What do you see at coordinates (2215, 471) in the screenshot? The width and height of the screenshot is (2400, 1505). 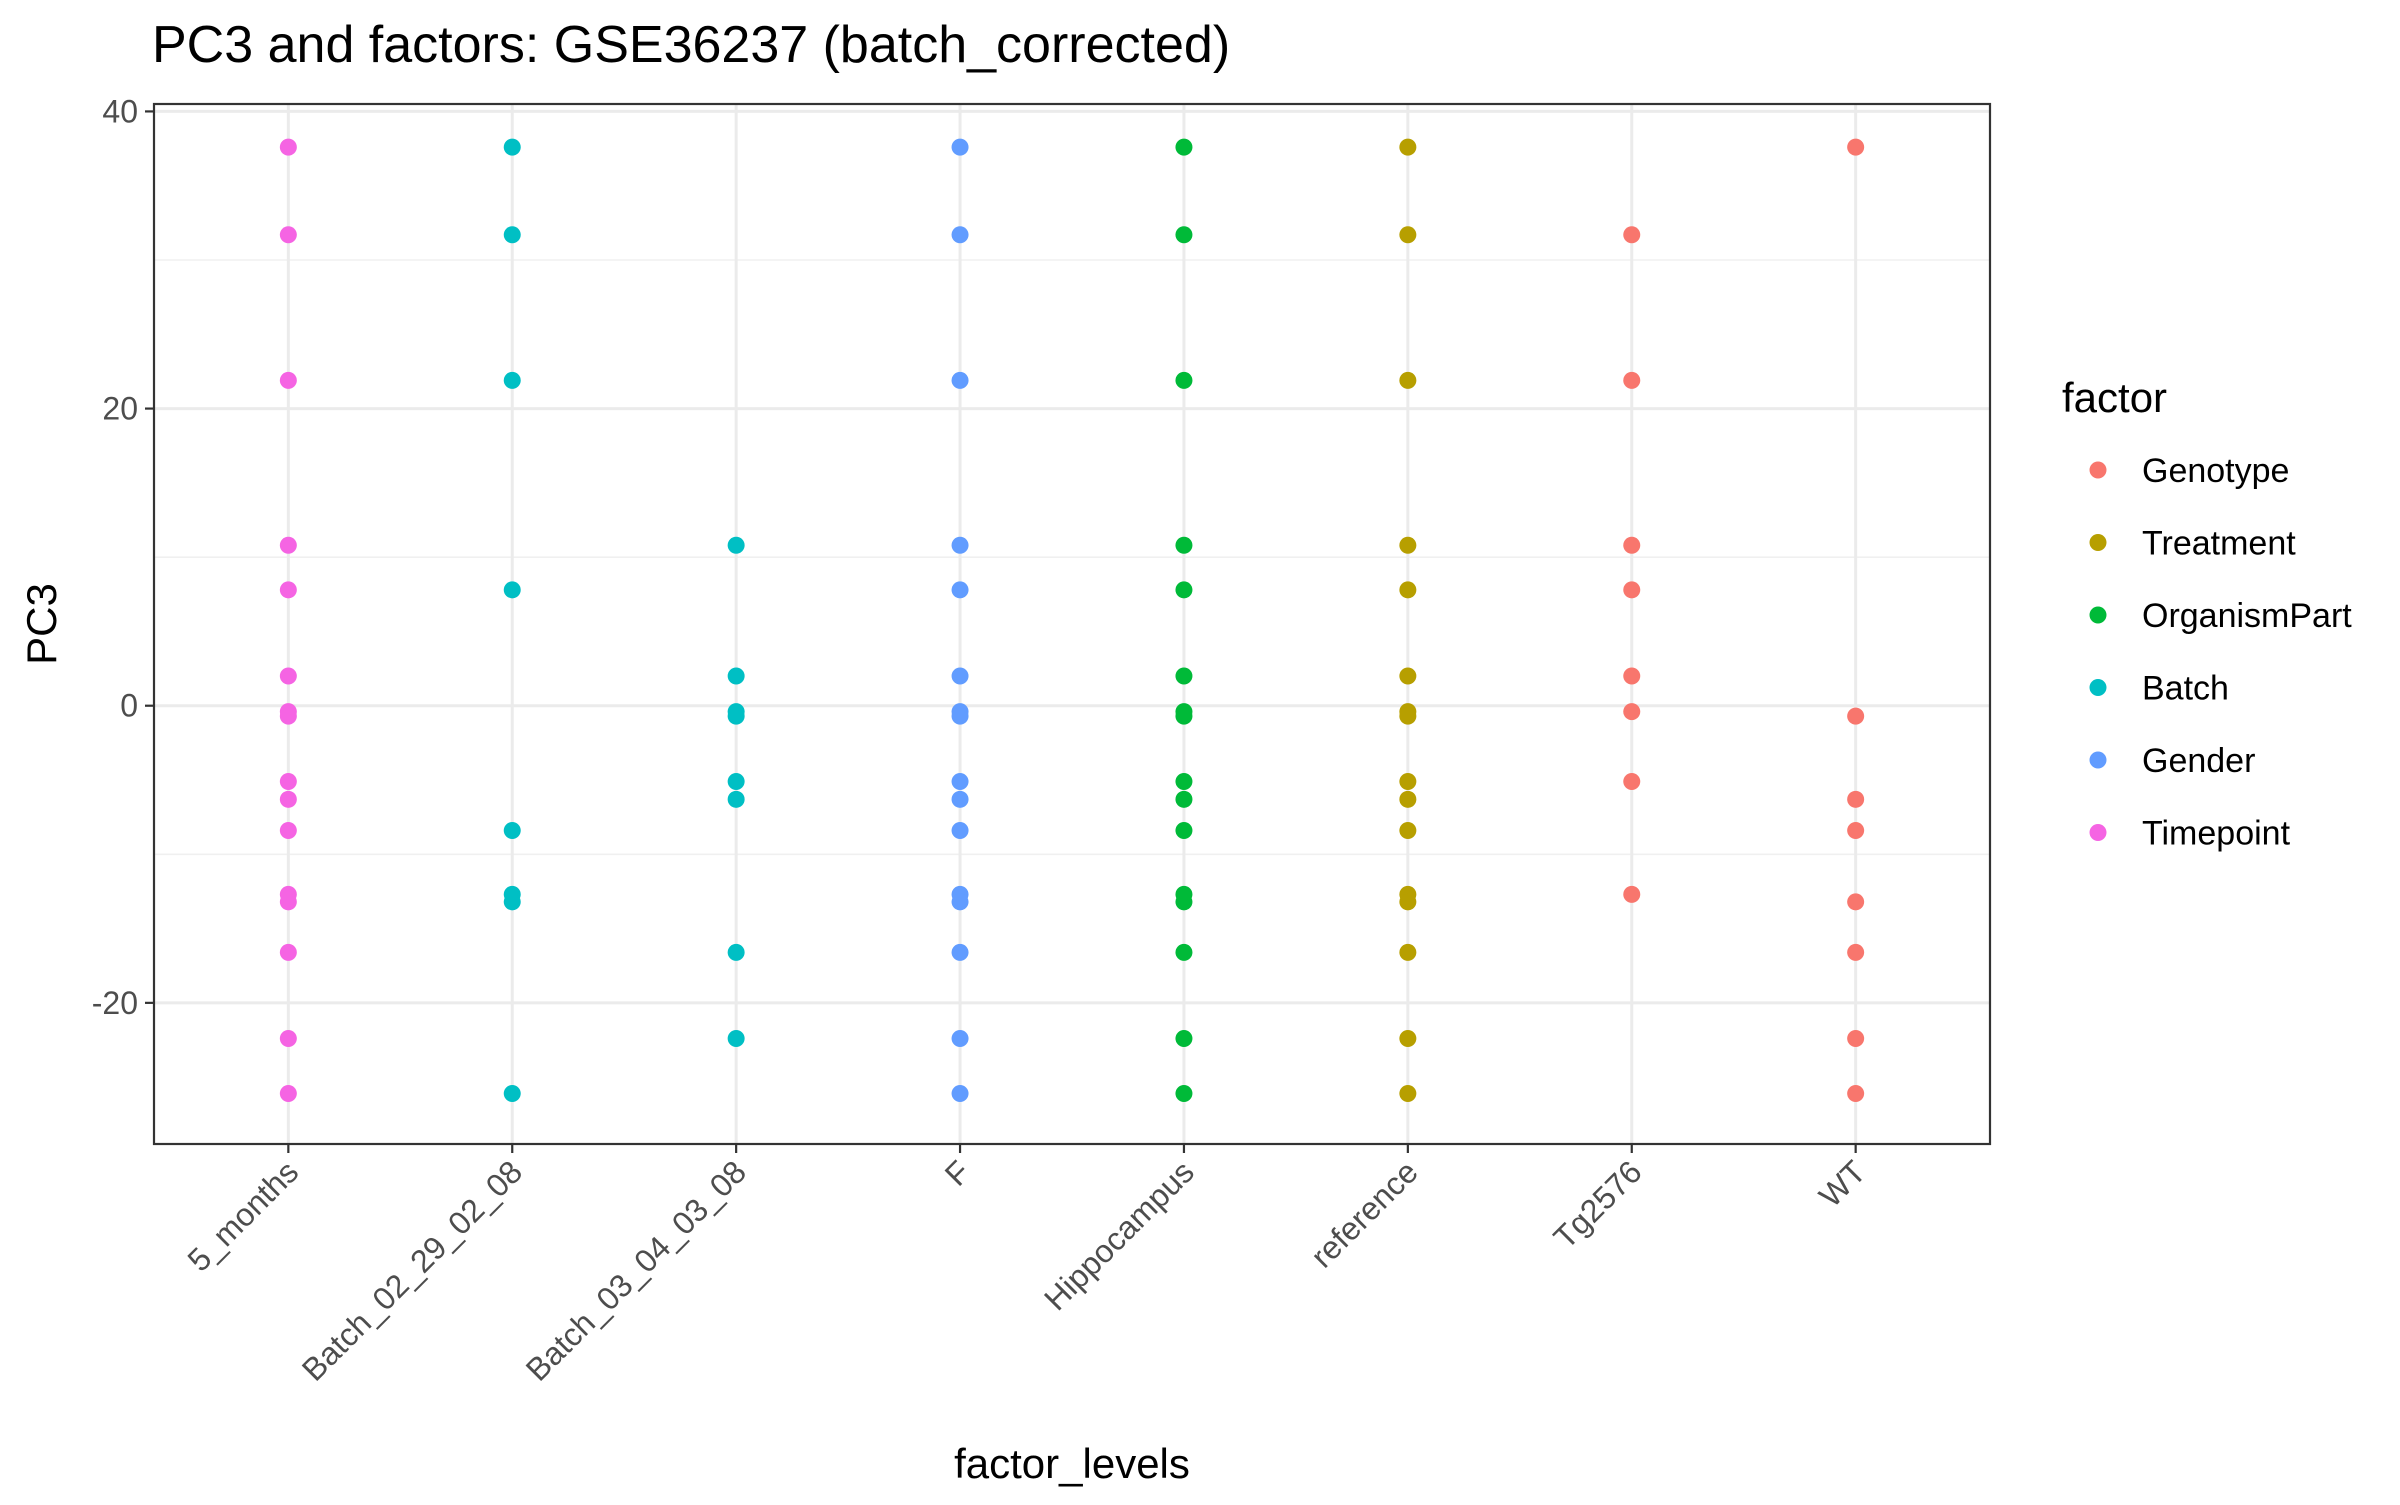 I see `legend-label: Genotype` at bounding box center [2215, 471].